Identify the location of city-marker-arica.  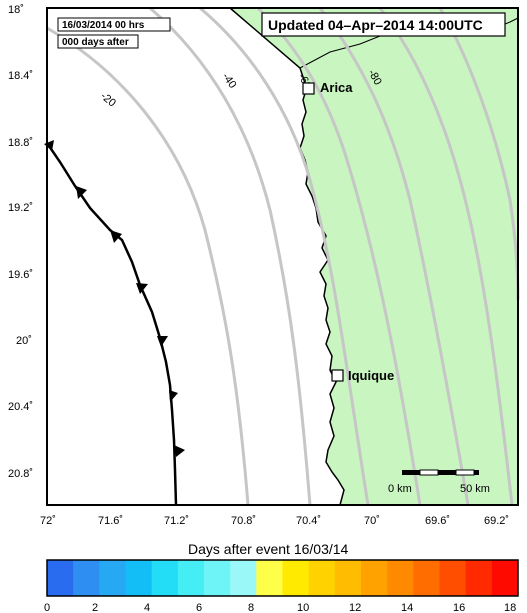
(308, 88).